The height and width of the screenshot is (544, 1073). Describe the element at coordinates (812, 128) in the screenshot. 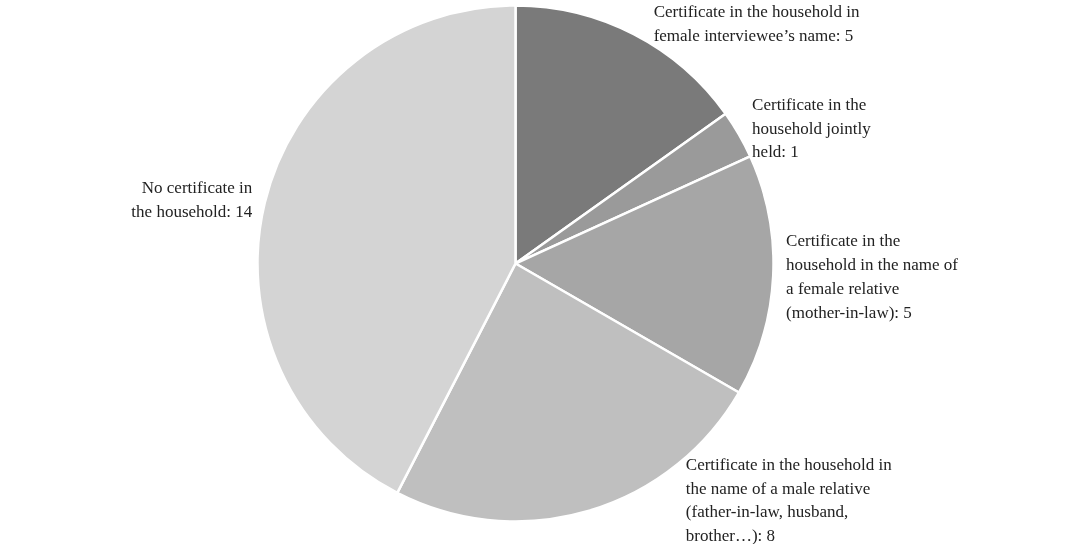

I see `slice-label: Certificate in the household jointly held: 1` at that location.